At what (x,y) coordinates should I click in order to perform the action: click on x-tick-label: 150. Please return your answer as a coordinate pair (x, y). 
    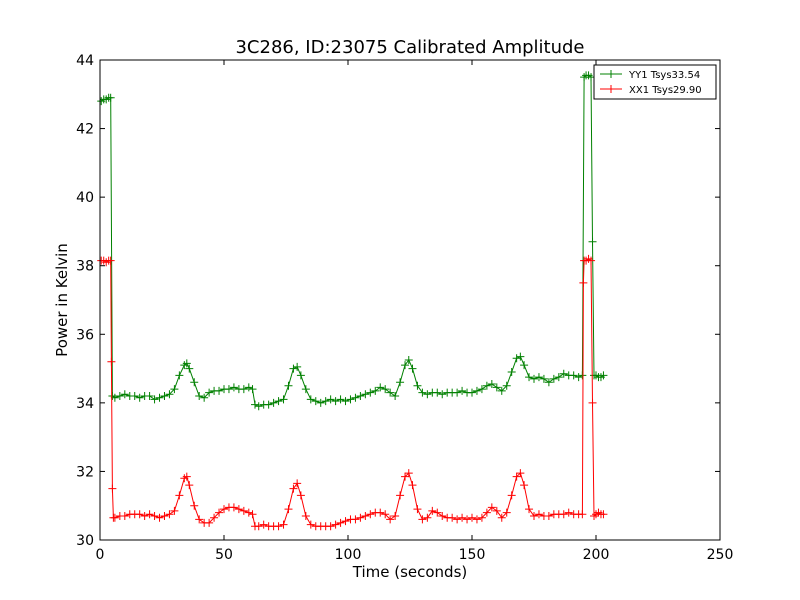
    Looking at the image, I should click on (472, 555).